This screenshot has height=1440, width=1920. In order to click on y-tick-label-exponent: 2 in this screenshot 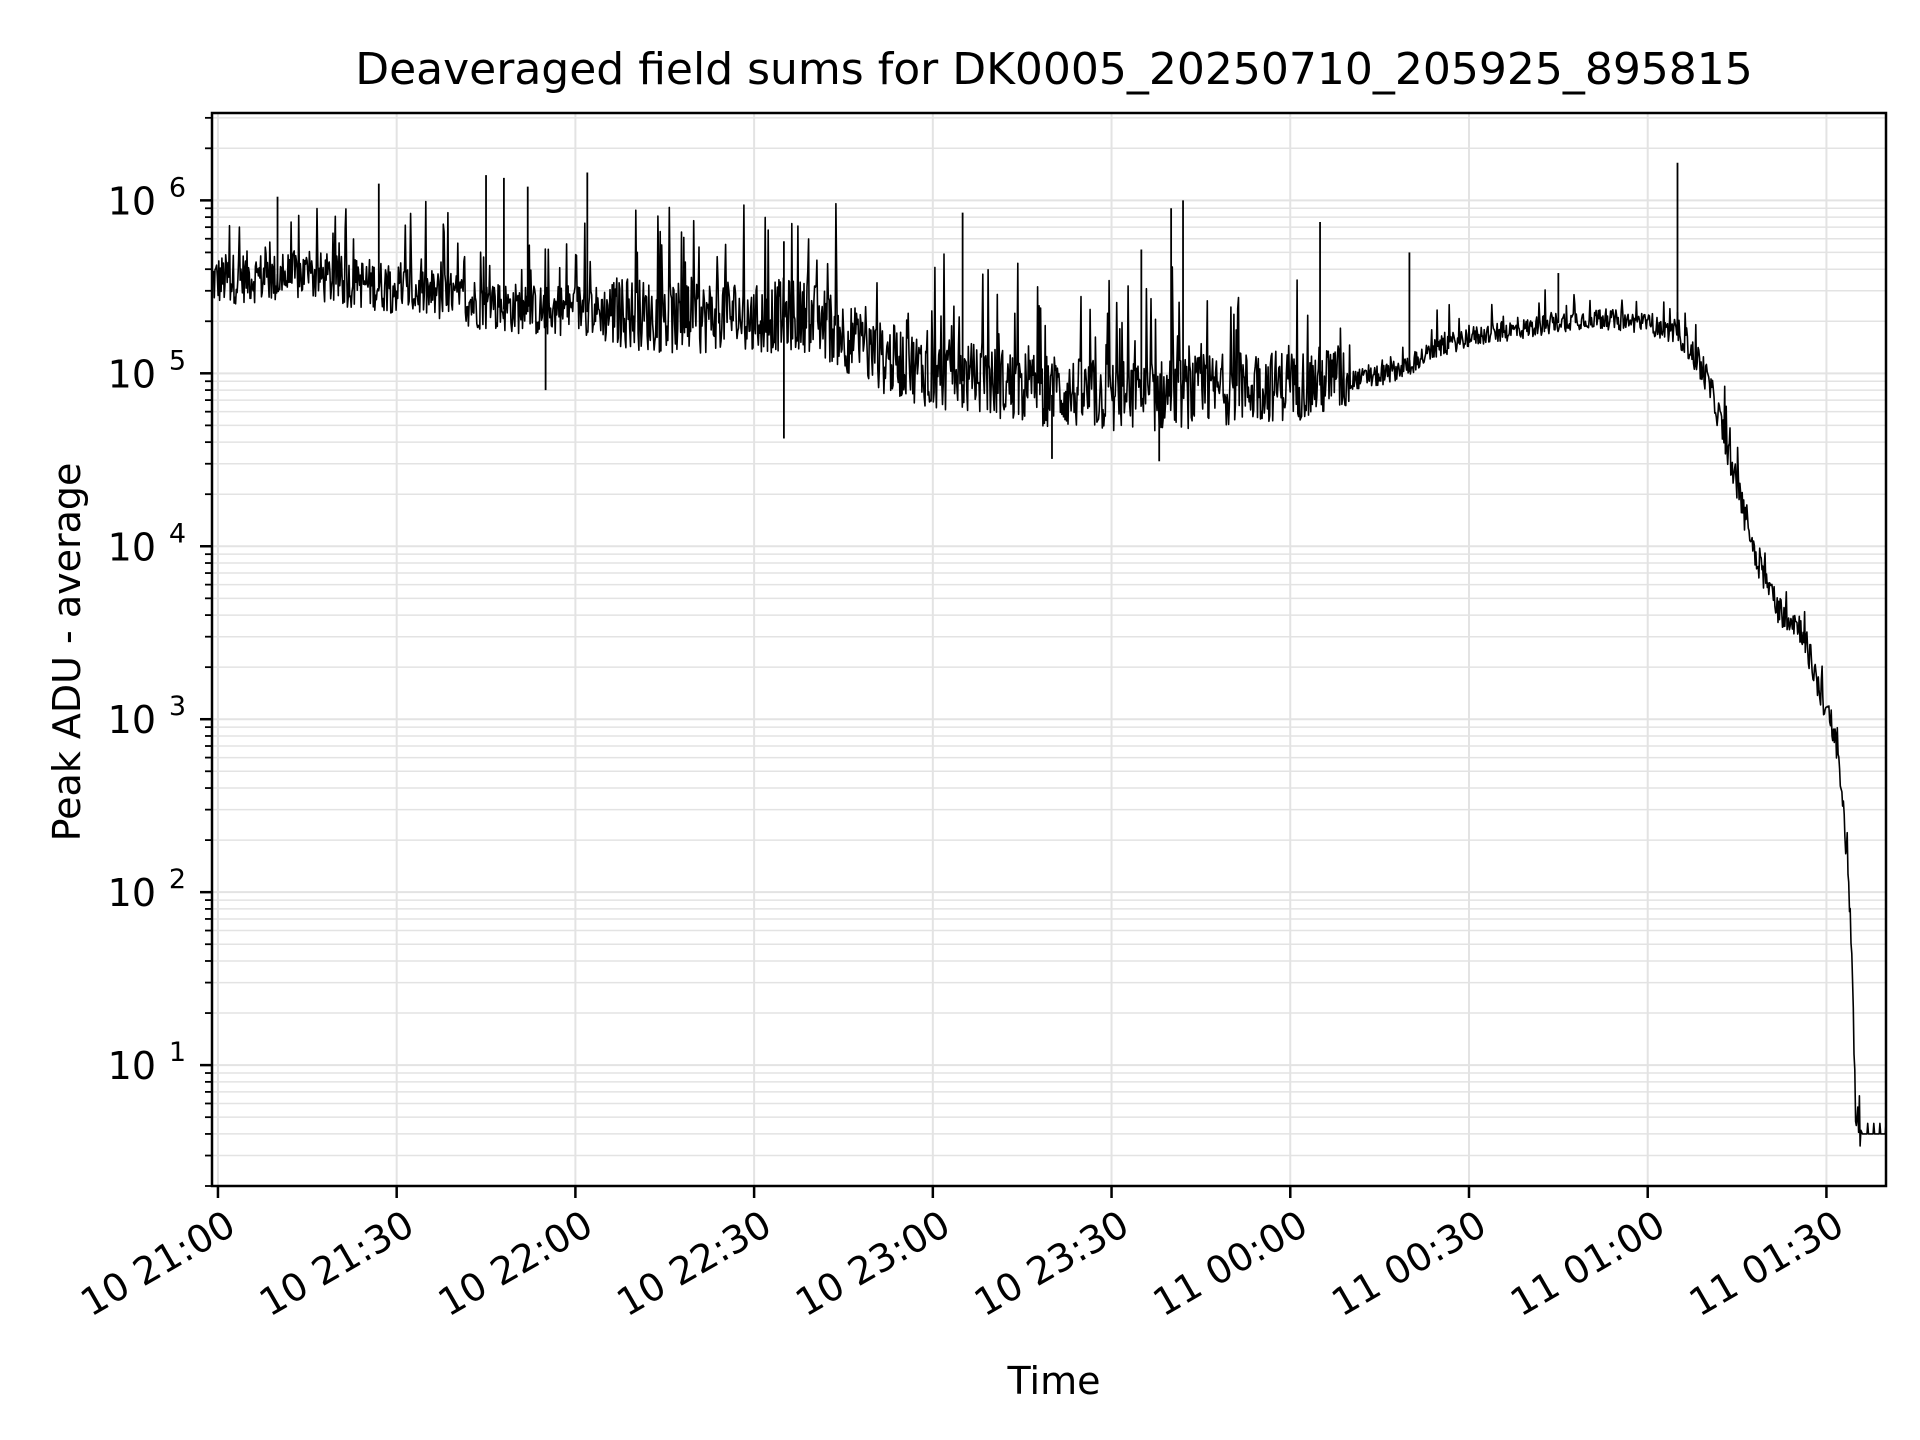, I will do `click(177, 879)`.